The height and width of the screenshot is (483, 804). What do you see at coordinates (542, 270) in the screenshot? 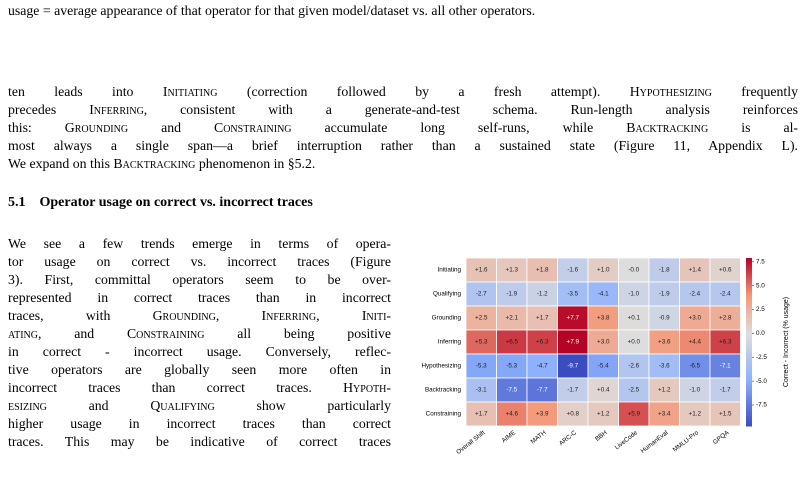
I see `cell-label: +1.8` at bounding box center [542, 270].